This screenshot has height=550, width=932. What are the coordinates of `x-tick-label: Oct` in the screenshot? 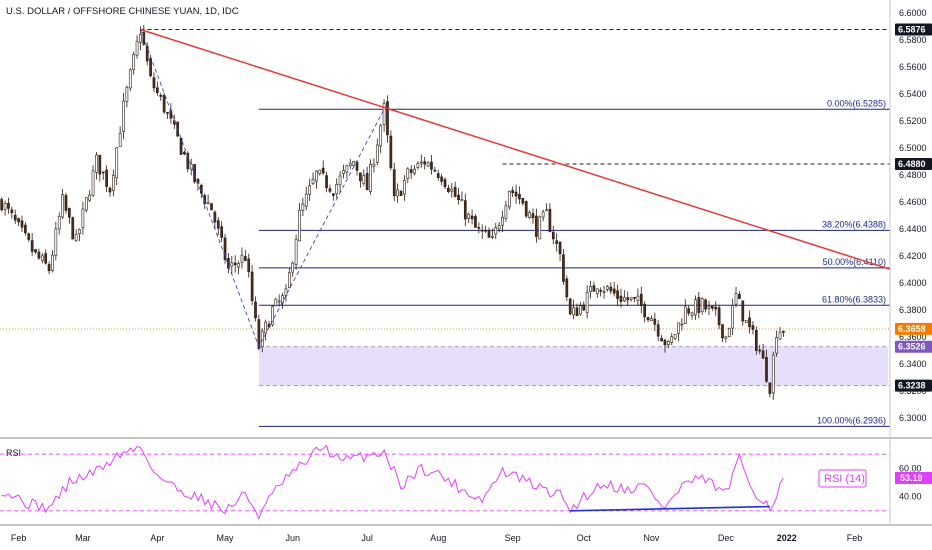 It's located at (584, 538).